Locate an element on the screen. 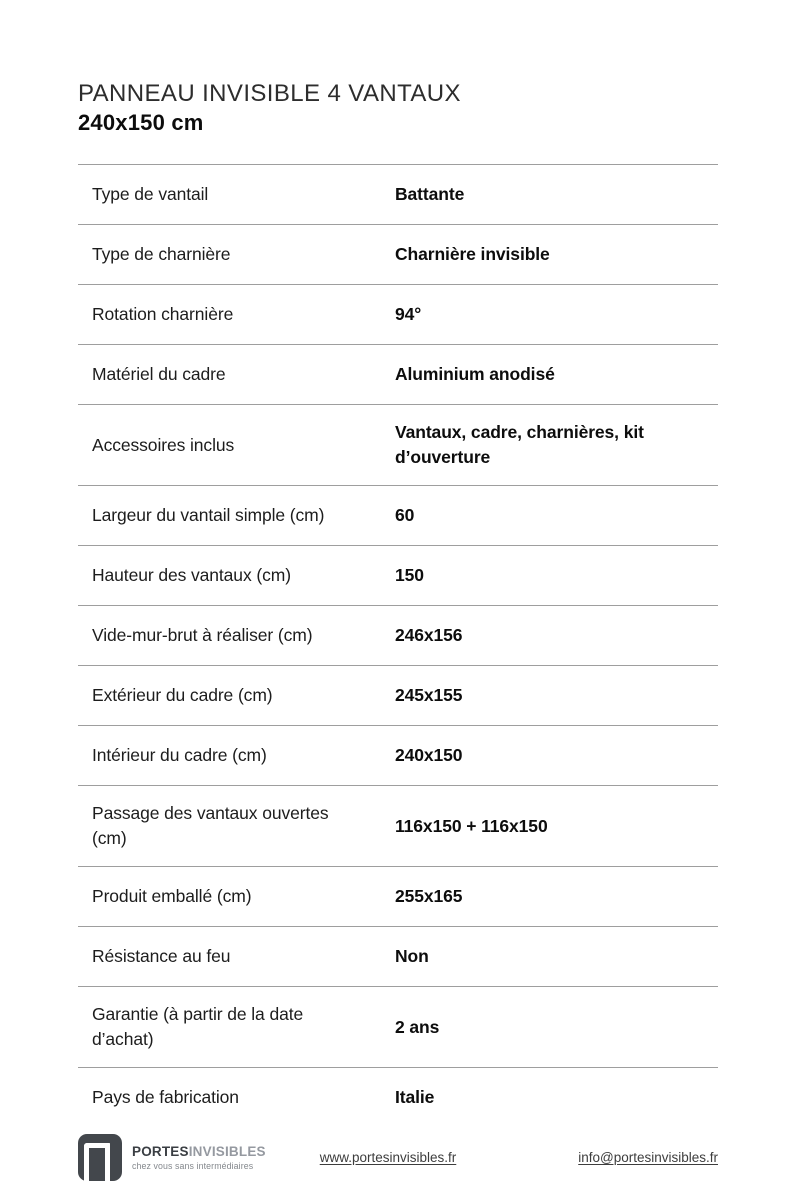  spec-label: Vide-mur-brut à réaliser (cm) is located at coordinates (202, 635).